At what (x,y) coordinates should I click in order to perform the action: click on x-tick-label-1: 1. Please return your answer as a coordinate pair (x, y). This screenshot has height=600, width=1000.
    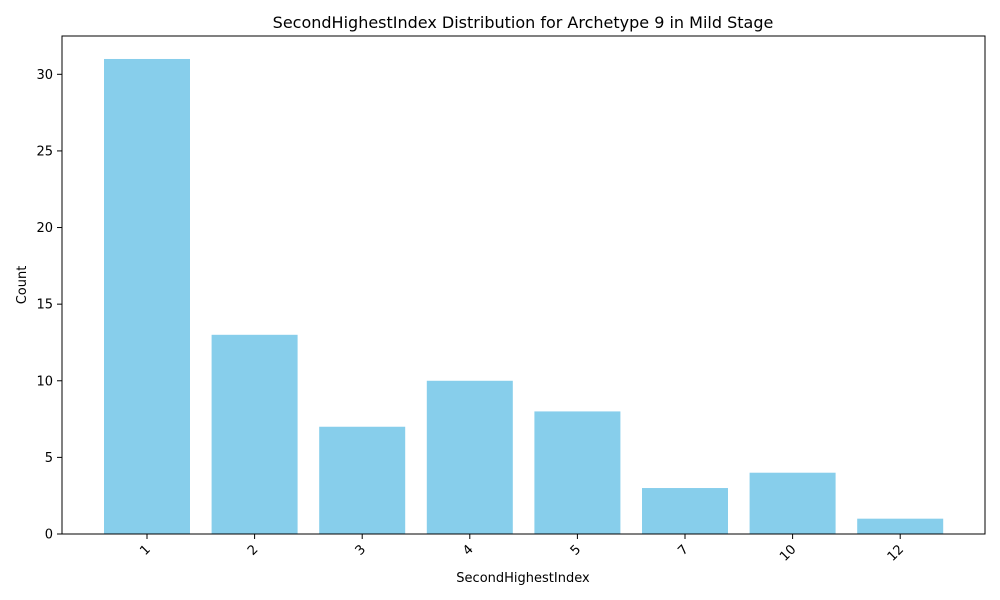
    Looking at the image, I should click on (145, 550).